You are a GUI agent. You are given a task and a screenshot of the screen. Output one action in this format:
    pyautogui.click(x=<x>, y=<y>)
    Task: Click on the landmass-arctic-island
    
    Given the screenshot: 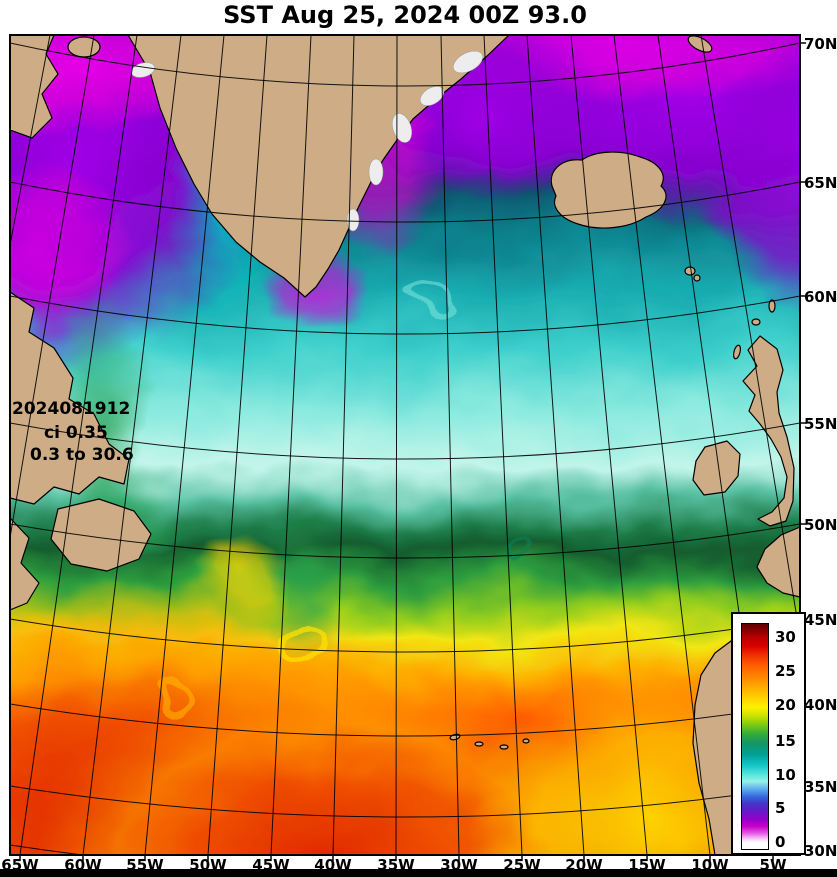 What is the action you would take?
    pyautogui.click(x=84, y=47)
    